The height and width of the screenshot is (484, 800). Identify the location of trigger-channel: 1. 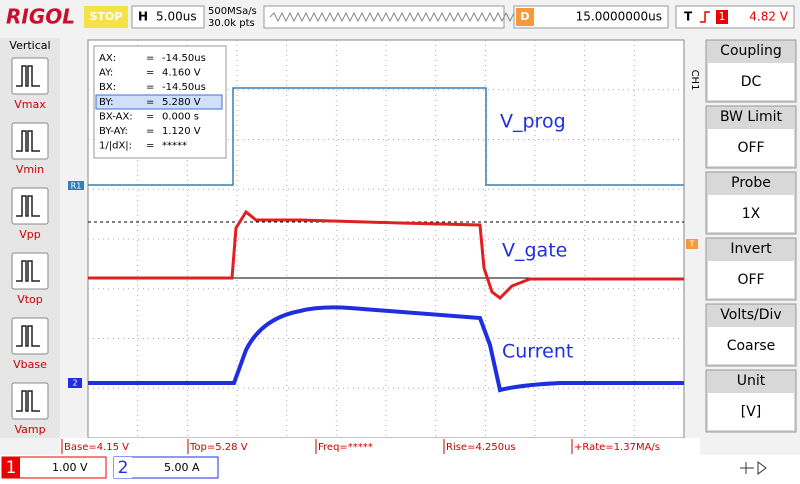
(722, 16).